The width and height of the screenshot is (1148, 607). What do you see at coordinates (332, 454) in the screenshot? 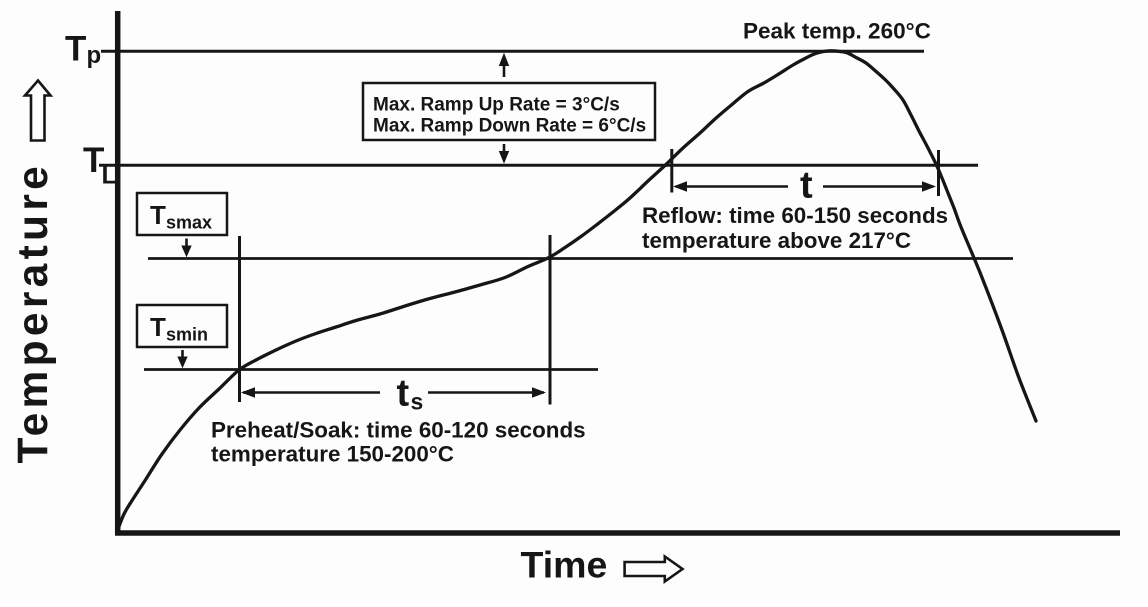
I see `svg-text: temperature 150-200°C` at bounding box center [332, 454].